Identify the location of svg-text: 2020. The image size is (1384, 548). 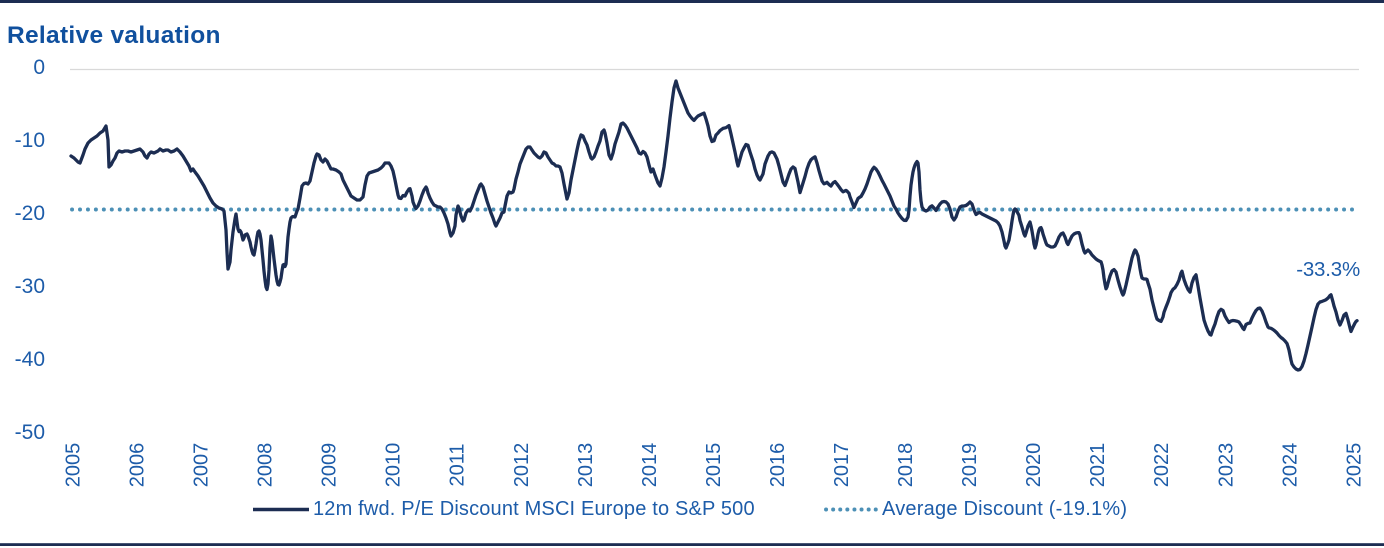
(1034, 465).